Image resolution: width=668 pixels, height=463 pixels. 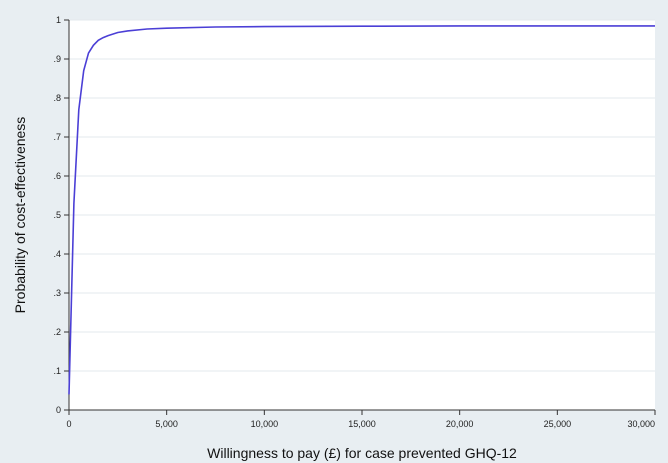 I want to click on y-tick-label: .4, so click(x=57, y=254).